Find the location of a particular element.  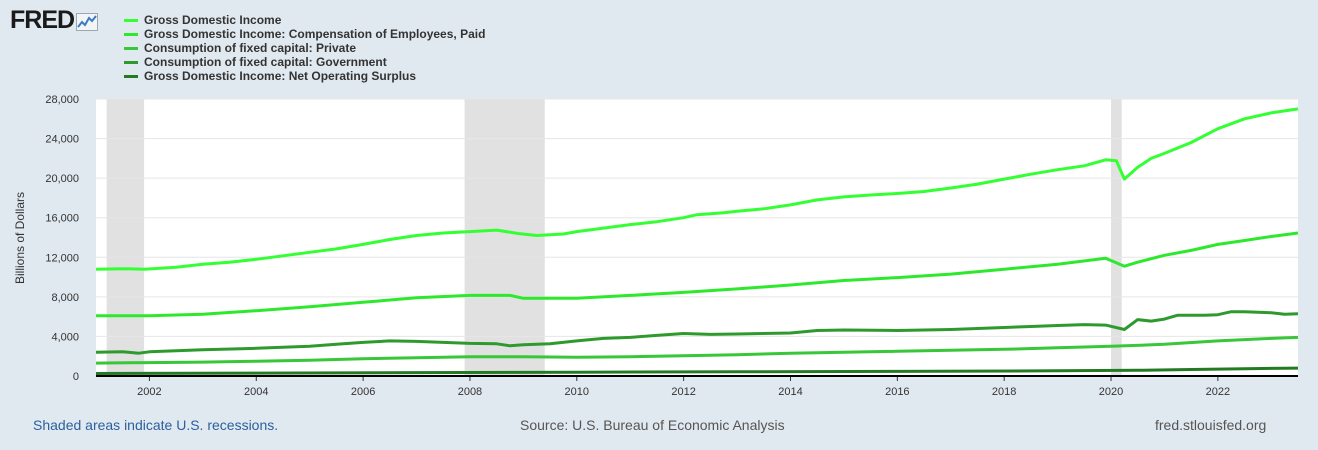

y-tick-label: 16,000 is located at coordinates (62, 219).